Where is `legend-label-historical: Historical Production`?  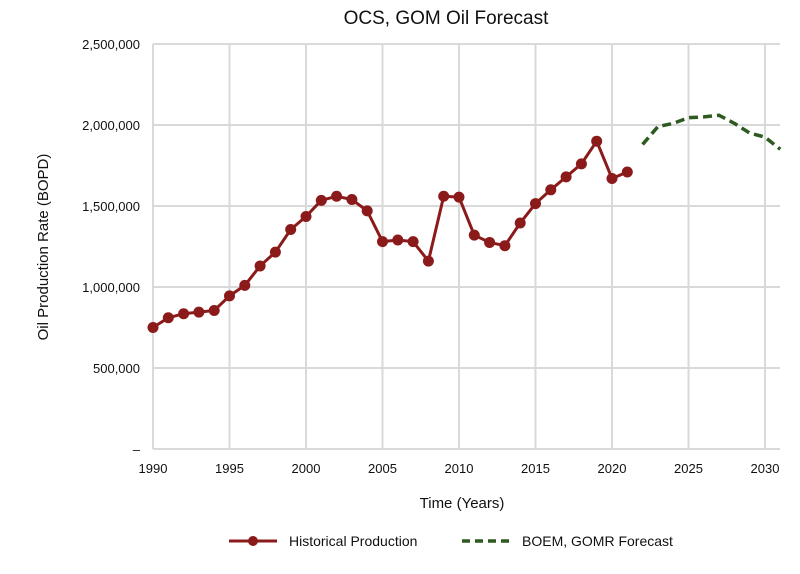 legend-label-historical: Historical Production is located at coordinates (353, 541).